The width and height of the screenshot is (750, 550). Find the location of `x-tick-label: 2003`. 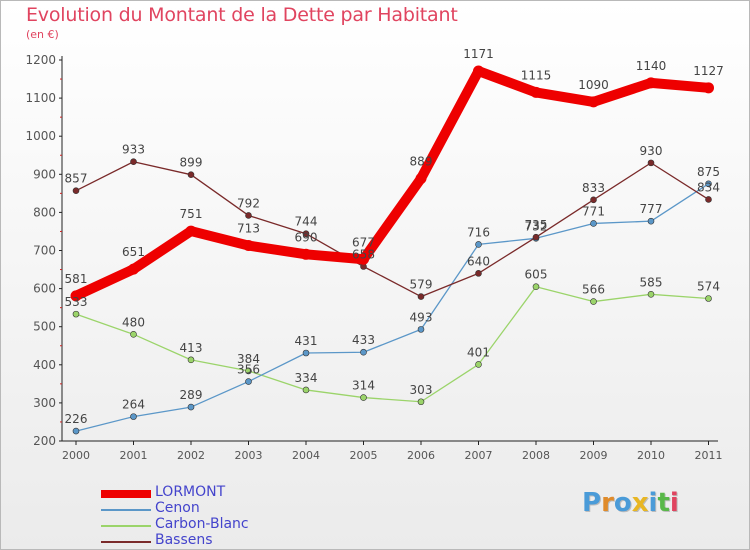

x-tick-label: 2003 is located at coordinates (249, 455).